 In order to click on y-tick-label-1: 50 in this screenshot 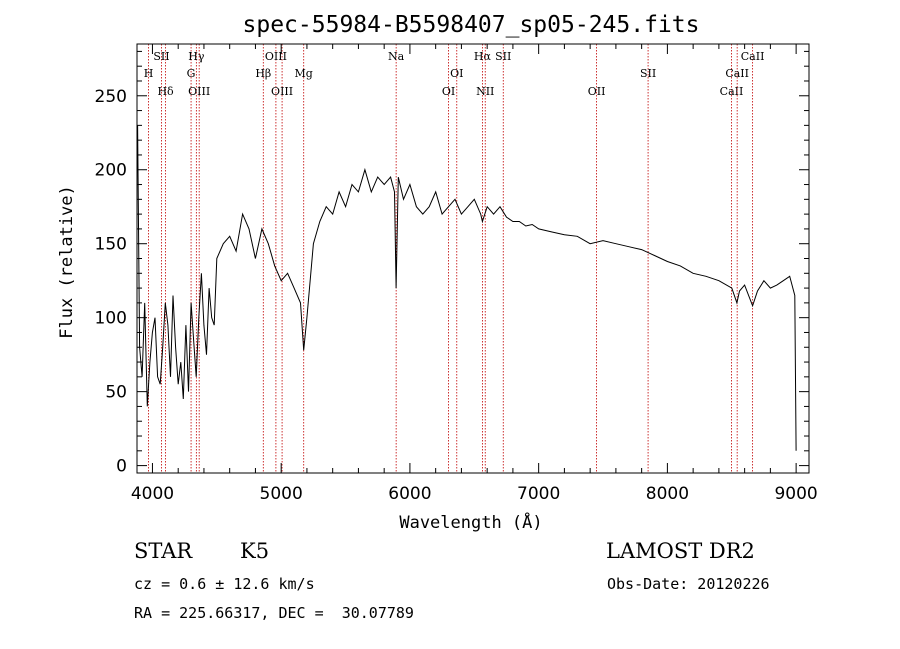, I will do `click(116, 393)`.